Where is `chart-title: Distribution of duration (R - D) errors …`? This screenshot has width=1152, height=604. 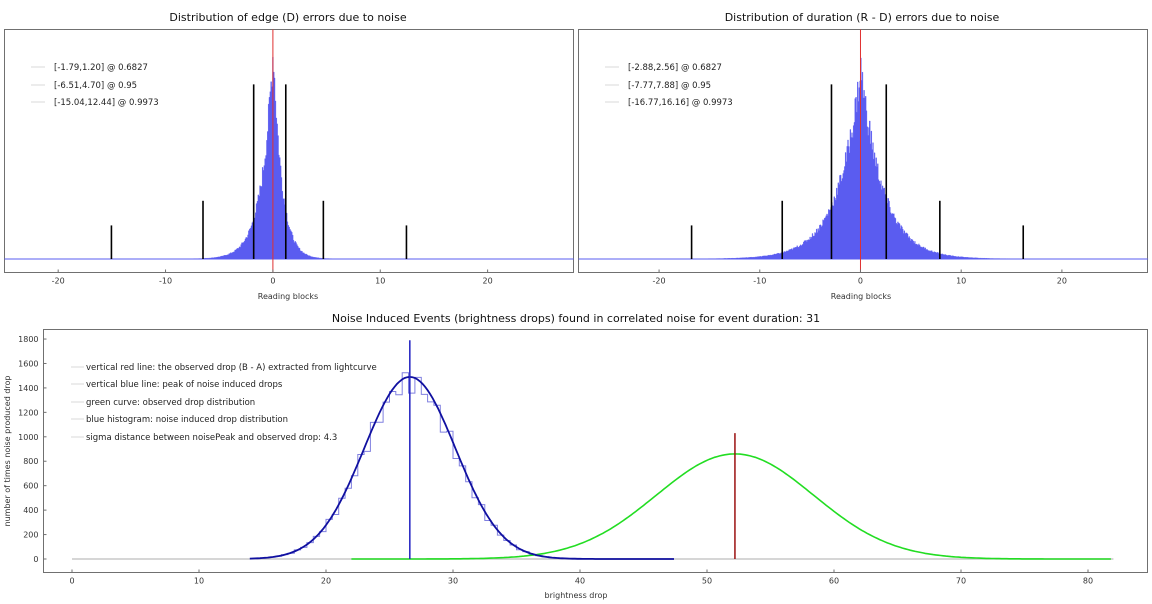 chart-title: Distribution of duration (R - D) errors … is located at coordinates (862, 17).